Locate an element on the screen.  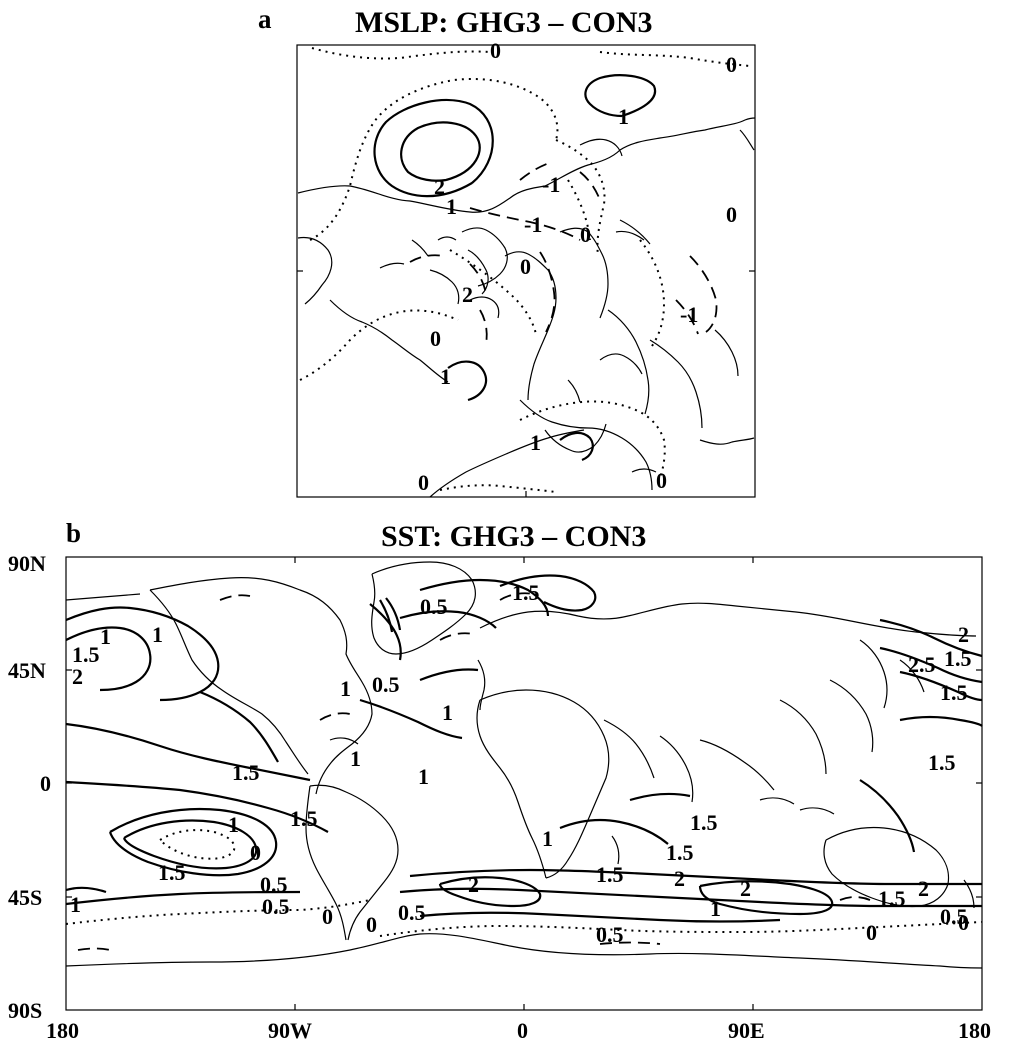
lat-tick-label: 90N is located at coordinates (27, 563).